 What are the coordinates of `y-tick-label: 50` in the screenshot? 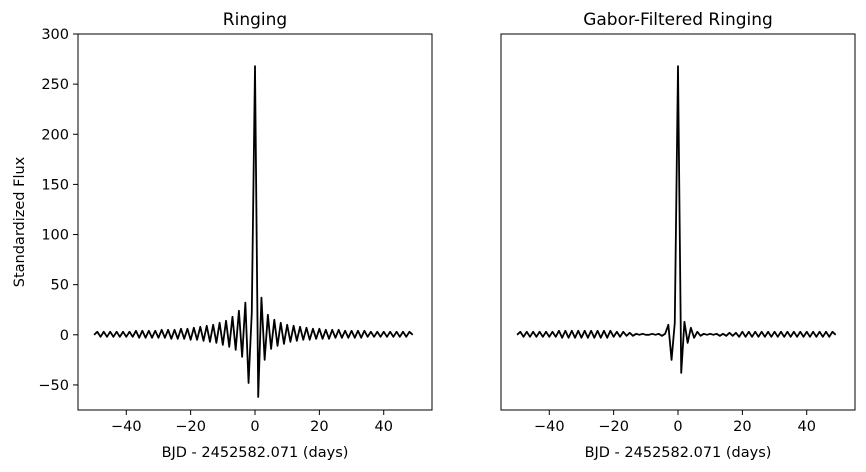 It's located at (60, 286).